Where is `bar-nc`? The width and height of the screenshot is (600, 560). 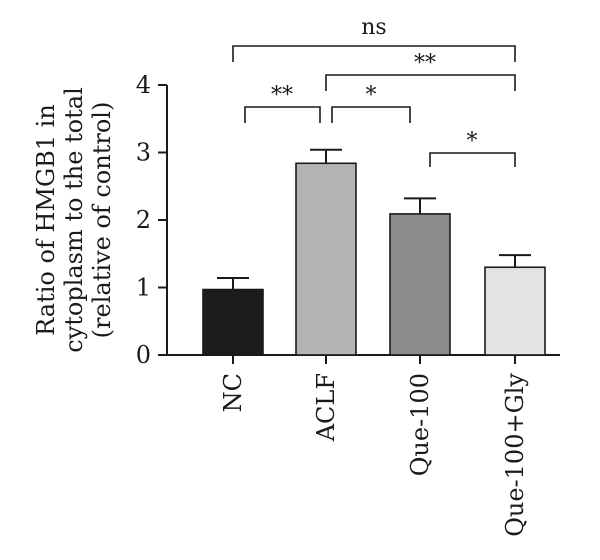
bar-nc is located at coordinates (233, 322).